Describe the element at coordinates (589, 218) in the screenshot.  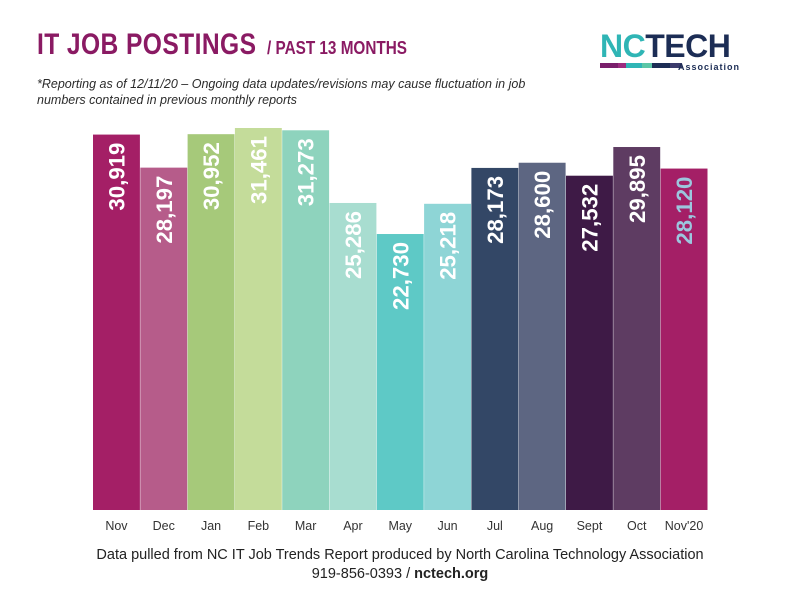
I see `bar-value-label: 27,532` at that location.